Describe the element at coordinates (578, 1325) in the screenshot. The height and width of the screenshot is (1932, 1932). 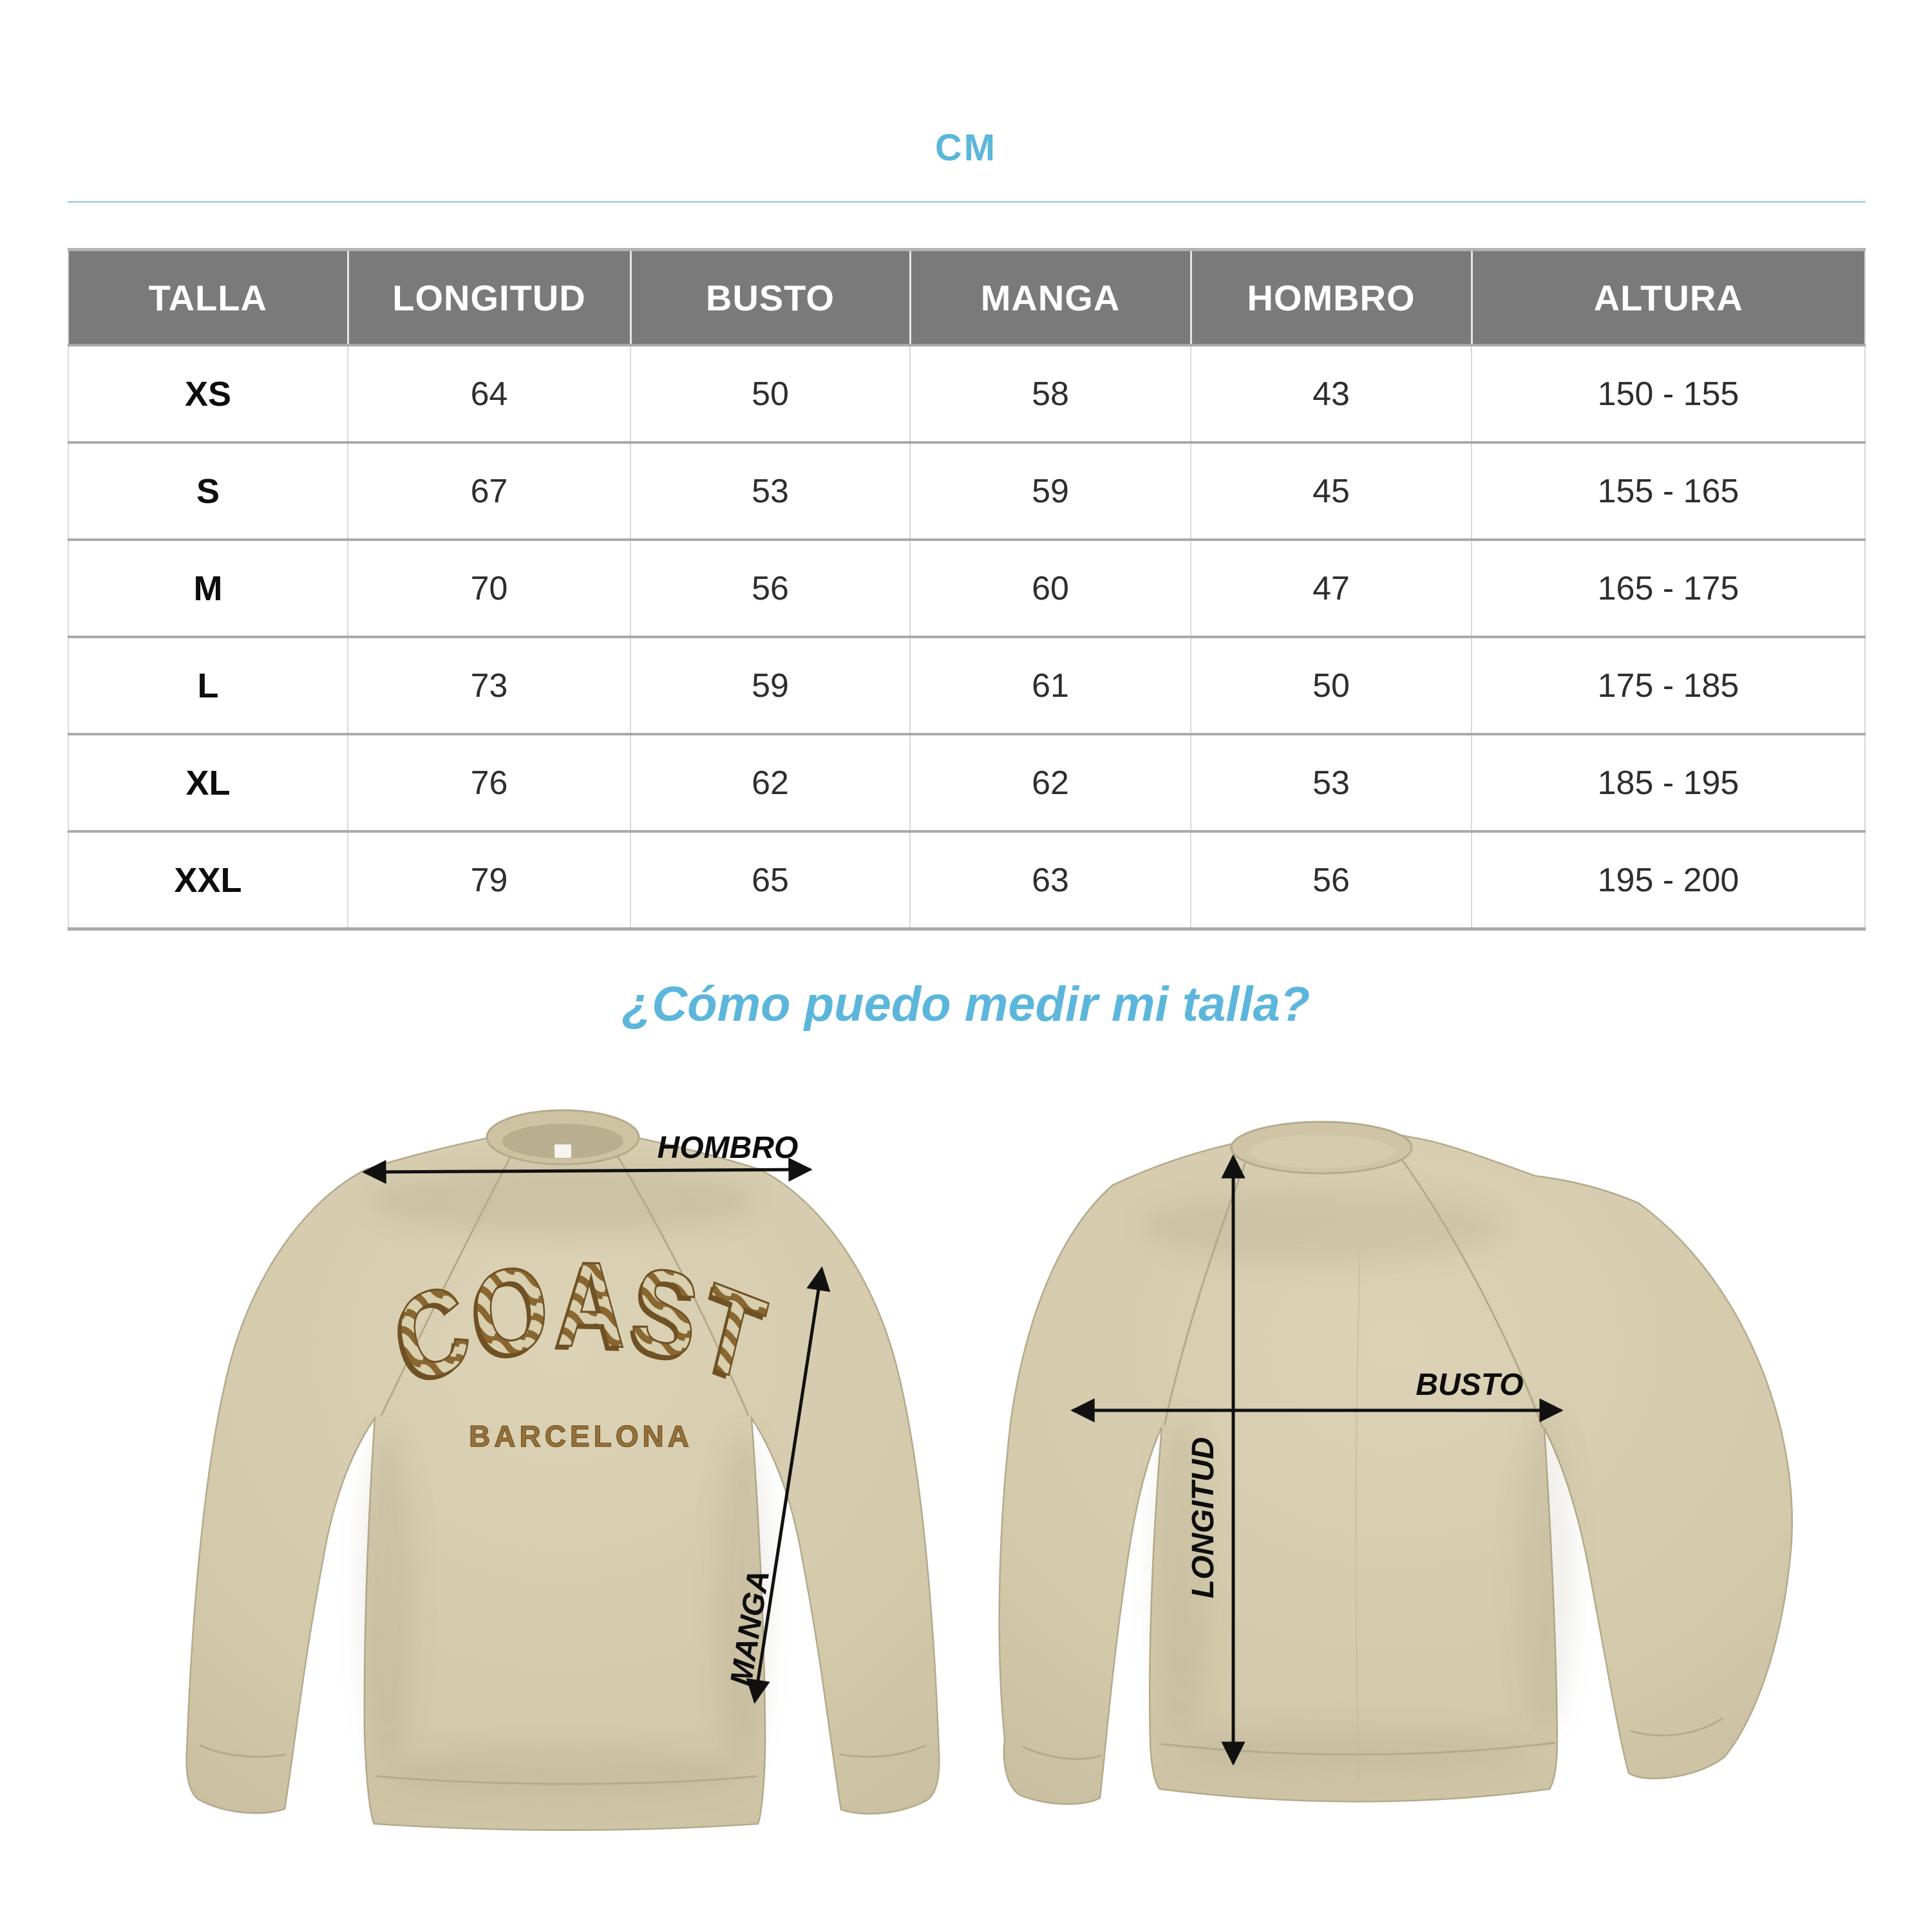
I see `front-print: COAST COAST` at that location.